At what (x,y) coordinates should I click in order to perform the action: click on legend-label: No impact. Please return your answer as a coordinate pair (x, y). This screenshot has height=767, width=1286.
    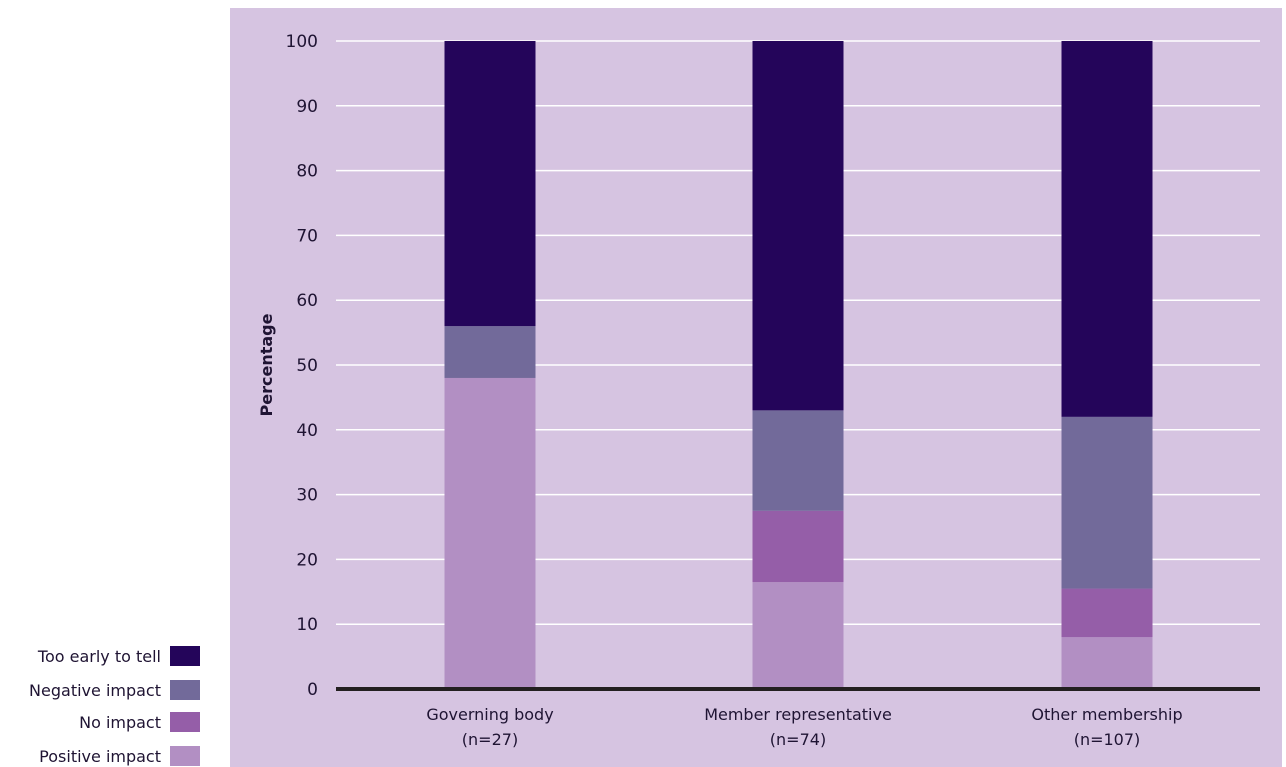
    Looking at the image, I should click on (120, 722).